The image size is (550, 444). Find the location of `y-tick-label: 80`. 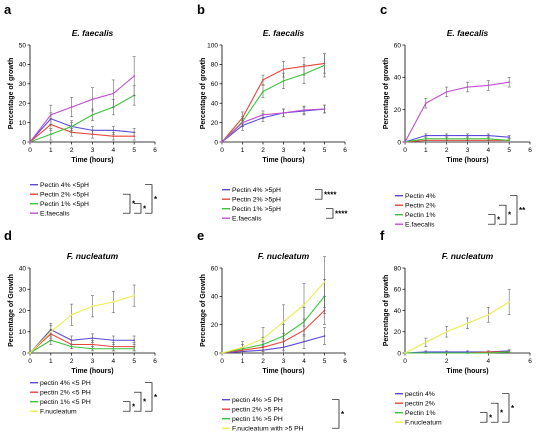

y-tick-label: 80 is located at coordinates (398, 268).